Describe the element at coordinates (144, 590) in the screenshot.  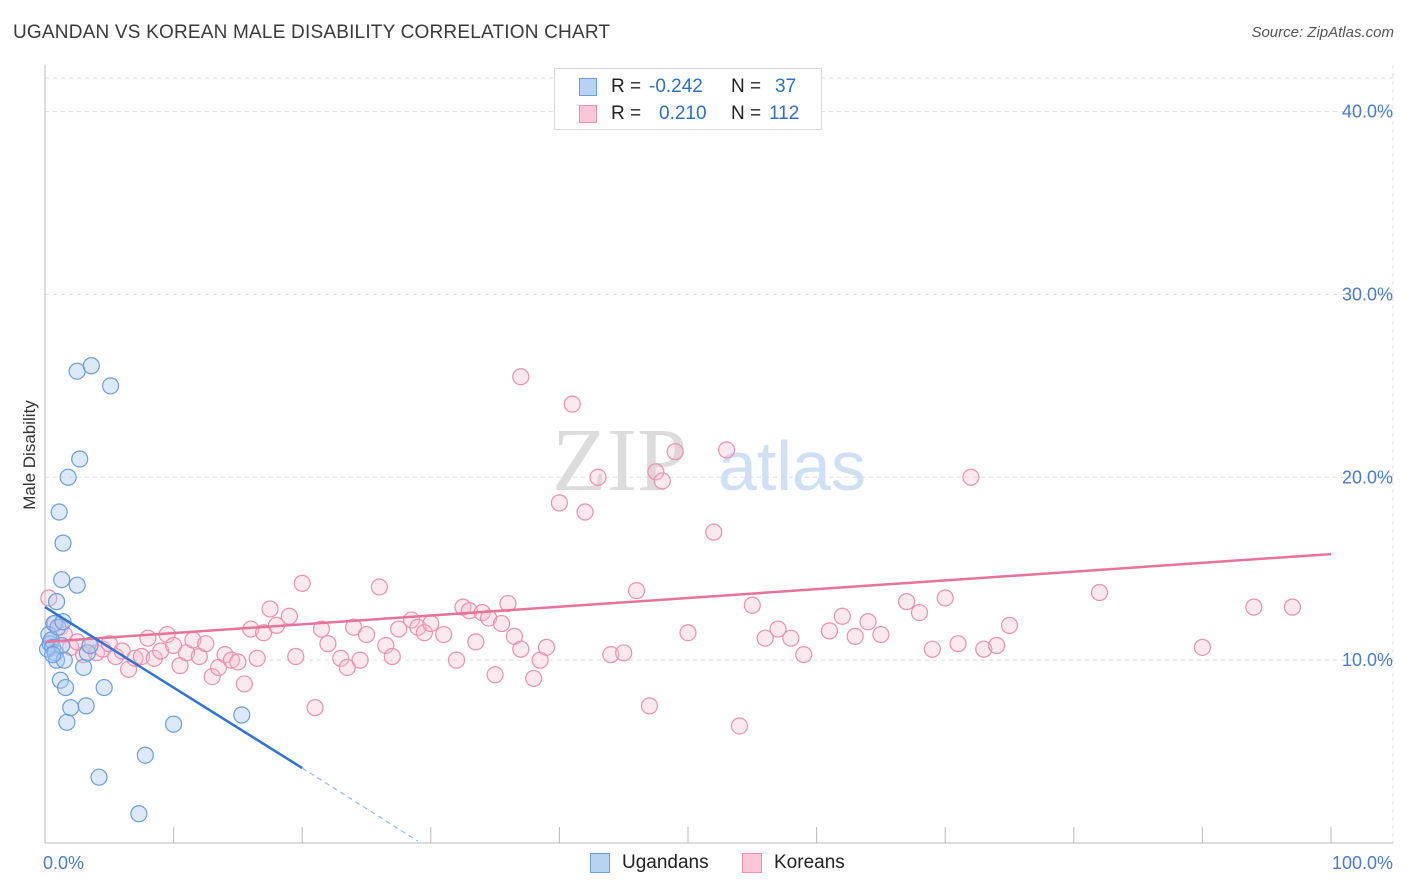
I see `ugandan-points` at that location.